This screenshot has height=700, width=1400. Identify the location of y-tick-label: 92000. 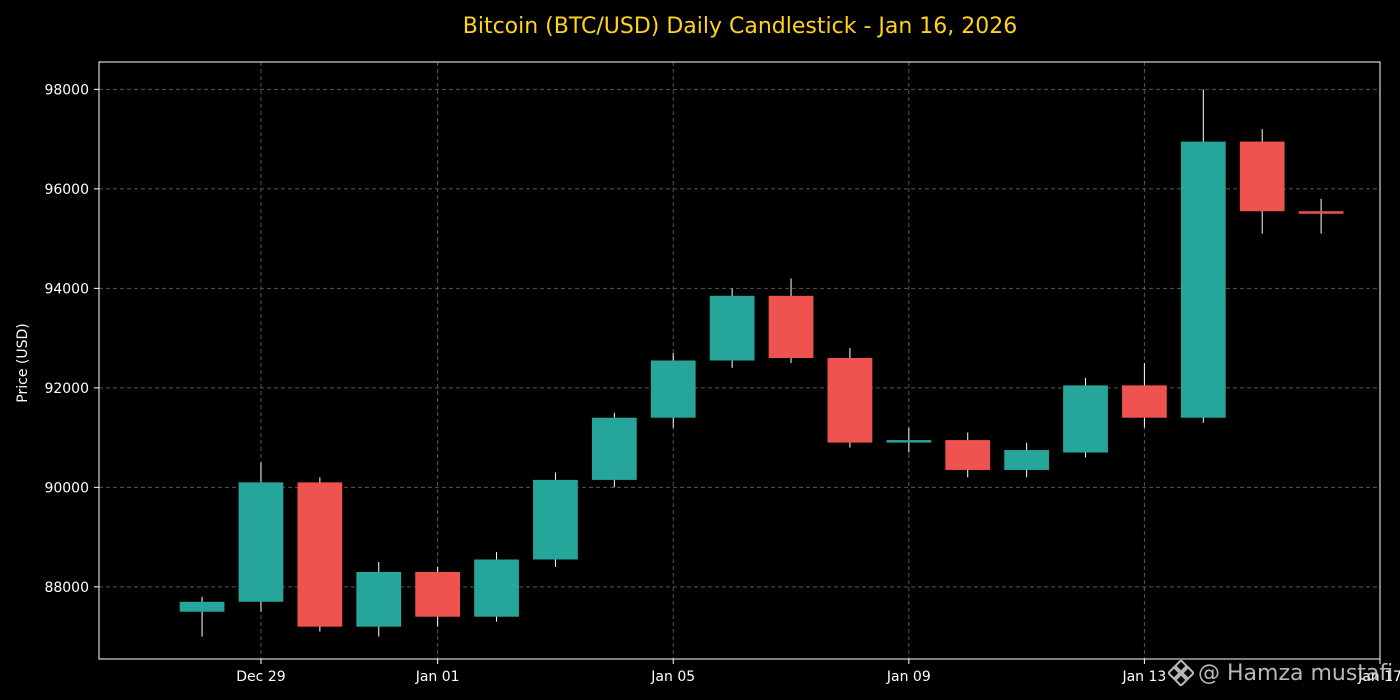
(66, 389).